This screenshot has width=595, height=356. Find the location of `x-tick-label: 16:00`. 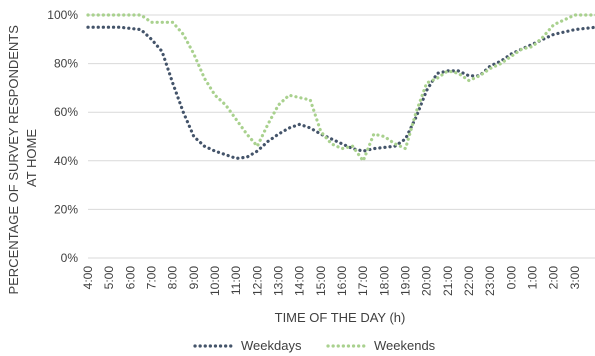

x-tick-label: 16:00 is located at coordinates (342, 281).